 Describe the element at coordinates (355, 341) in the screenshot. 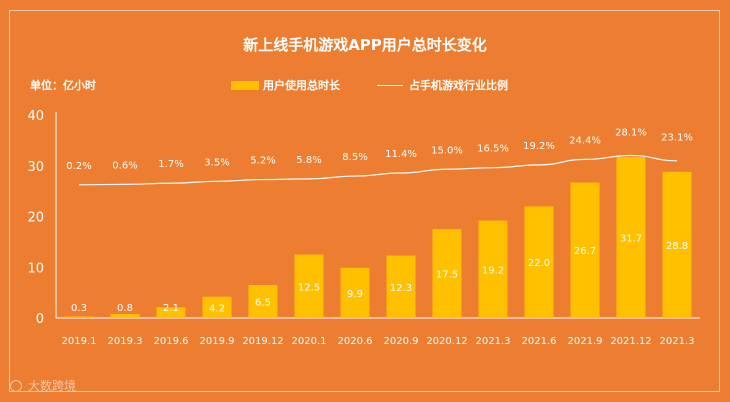

I see `x-tick-label: 2020.6` at that location.